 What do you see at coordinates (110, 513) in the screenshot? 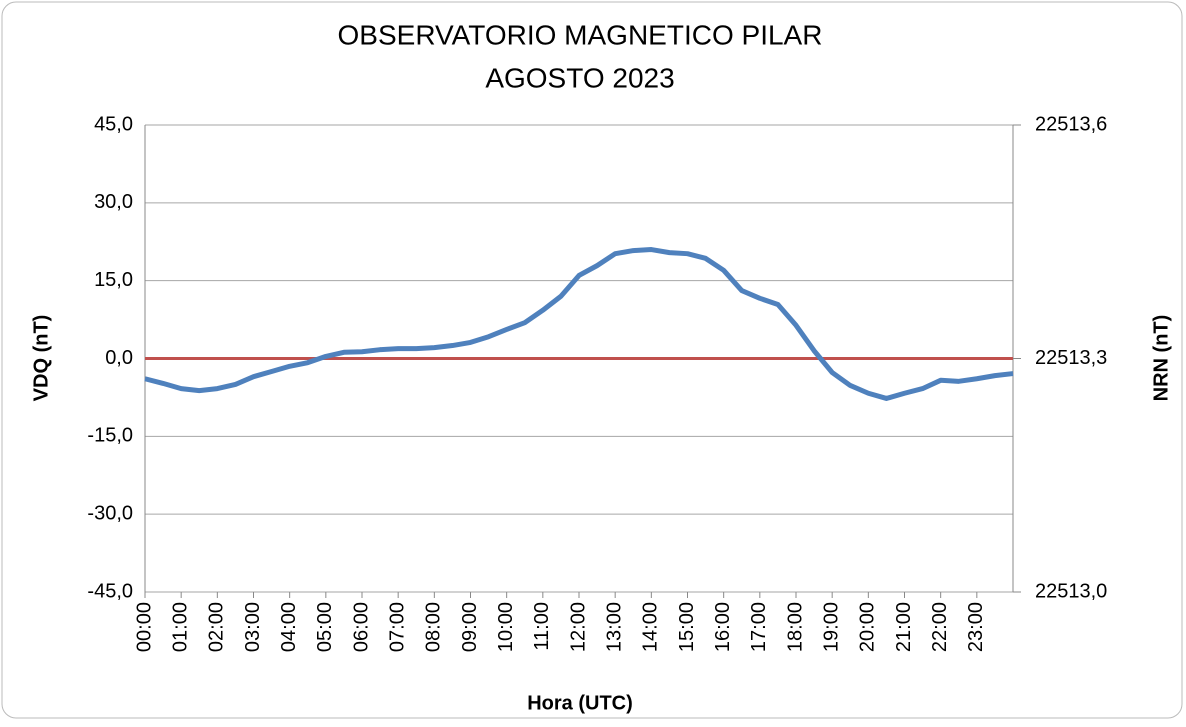
I see `y-tick-label: -30,0` at bounding box center [110, 513].